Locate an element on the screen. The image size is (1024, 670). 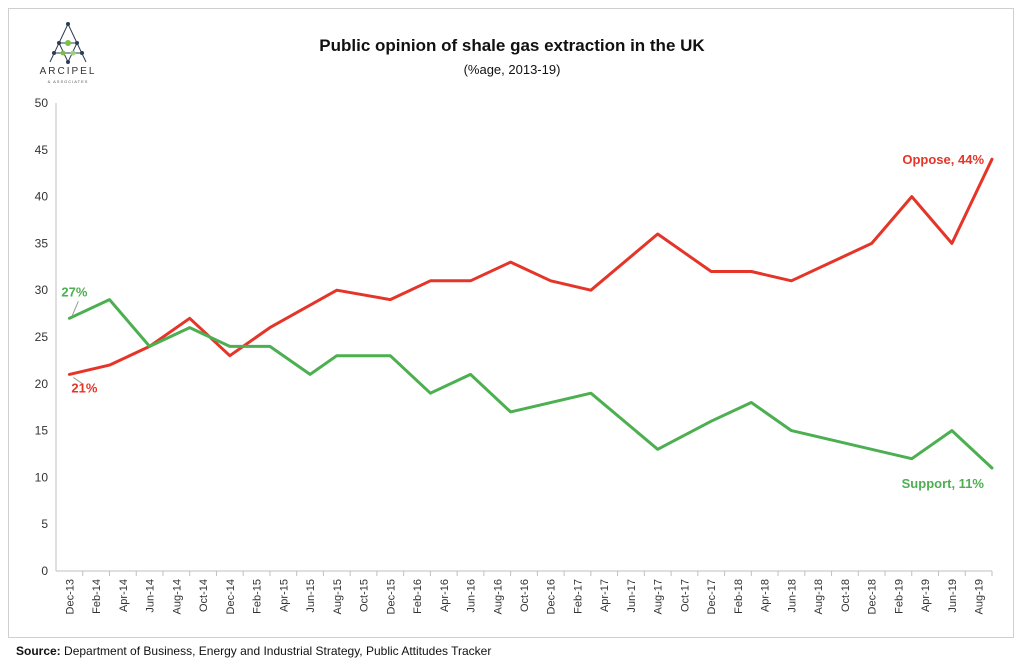
y-tick-label: 35 is located at coordinates (42, 243).